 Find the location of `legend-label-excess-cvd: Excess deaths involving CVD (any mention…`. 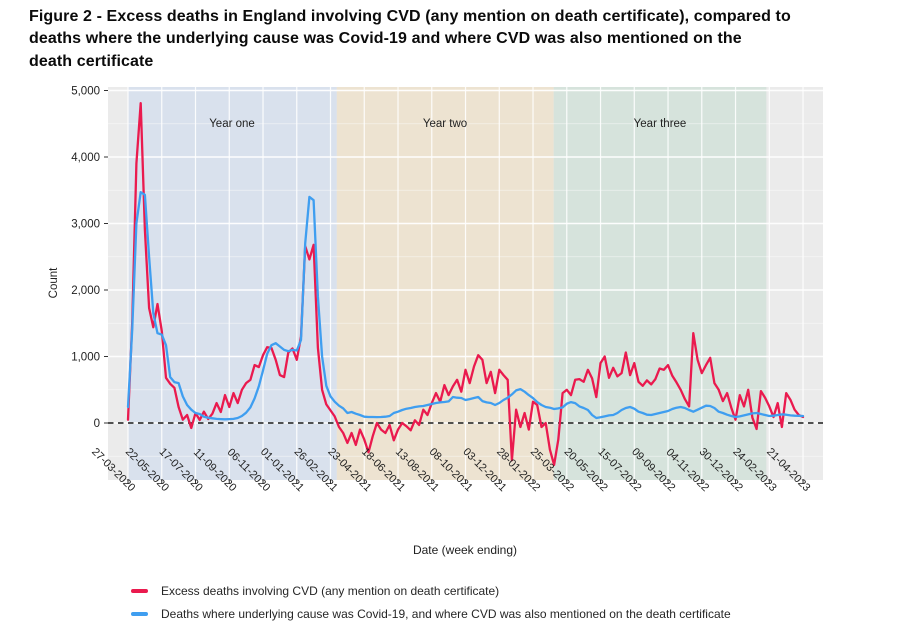

legend-label-excess-cvd: Excess deaths involving CVD (any mention… is located at coordinates (330, 591).